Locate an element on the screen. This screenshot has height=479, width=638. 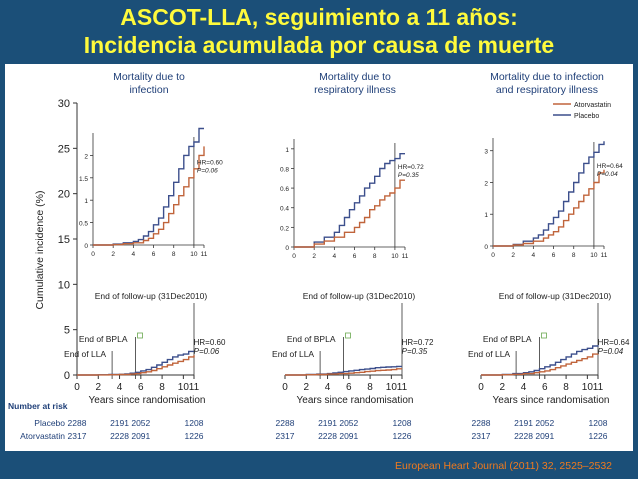
main-y-tick-label: 15 is located at coordinates (64, 240).